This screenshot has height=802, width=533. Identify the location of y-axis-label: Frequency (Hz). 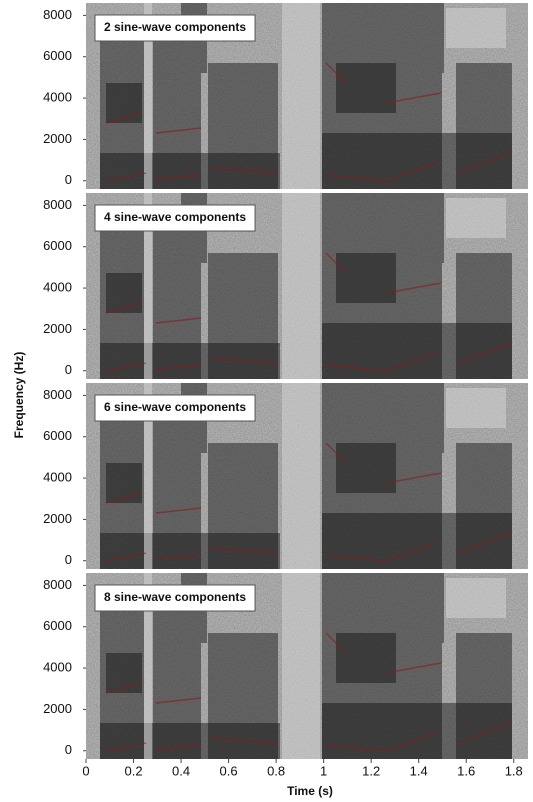
(19, 395).